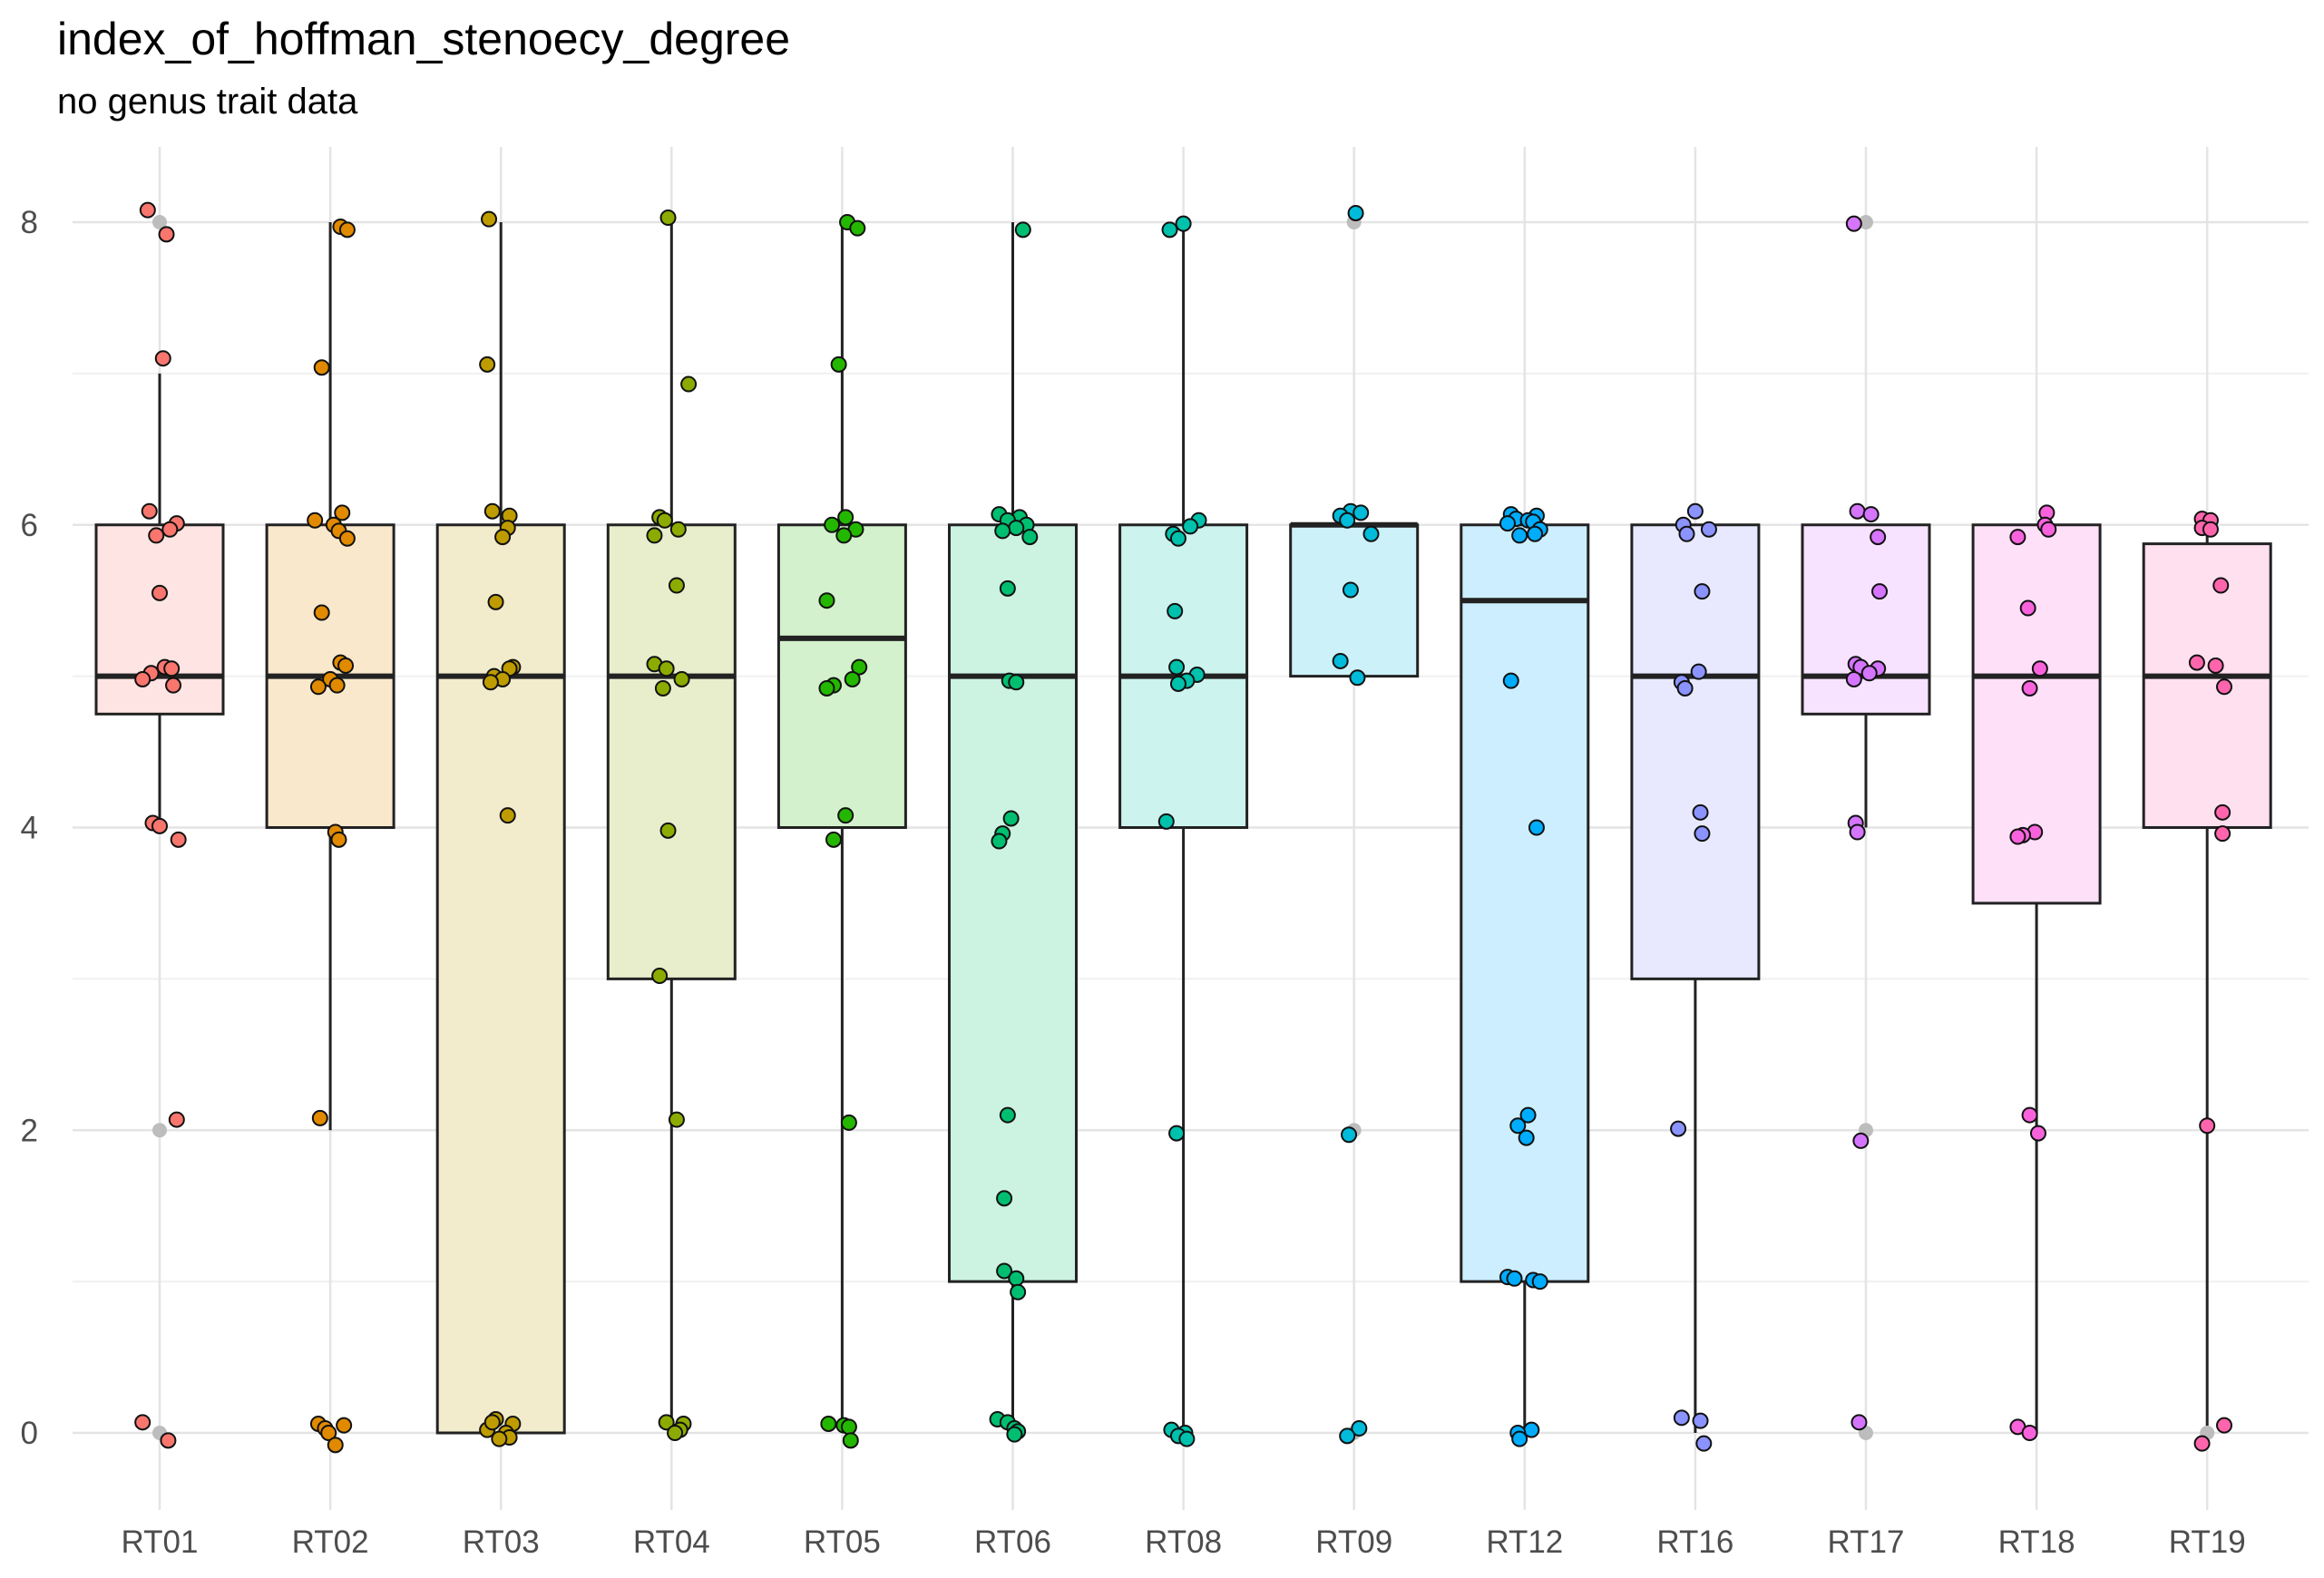 The image size is (2324, 1578). I want to click on x-tick-label: RT03, so click(501, 1542).